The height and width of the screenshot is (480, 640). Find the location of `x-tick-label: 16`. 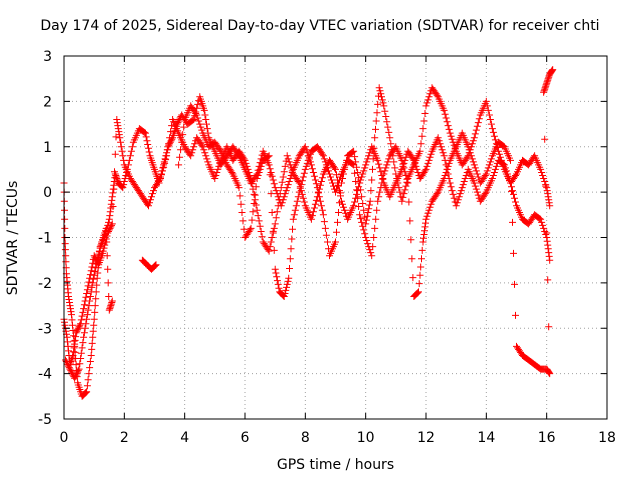

x-tick-label: 16 is located at coordinates (547, 438).